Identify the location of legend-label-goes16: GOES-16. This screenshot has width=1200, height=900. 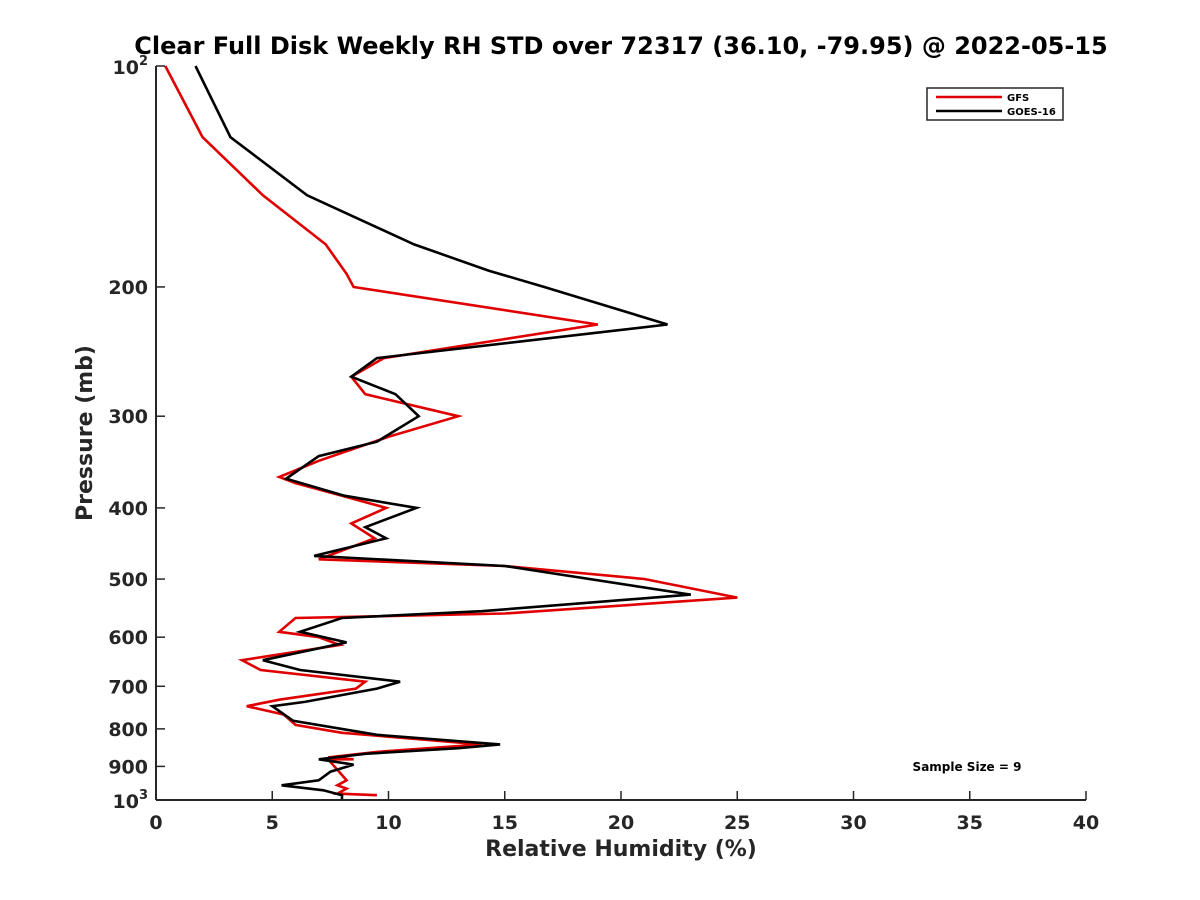
(1031, 112).